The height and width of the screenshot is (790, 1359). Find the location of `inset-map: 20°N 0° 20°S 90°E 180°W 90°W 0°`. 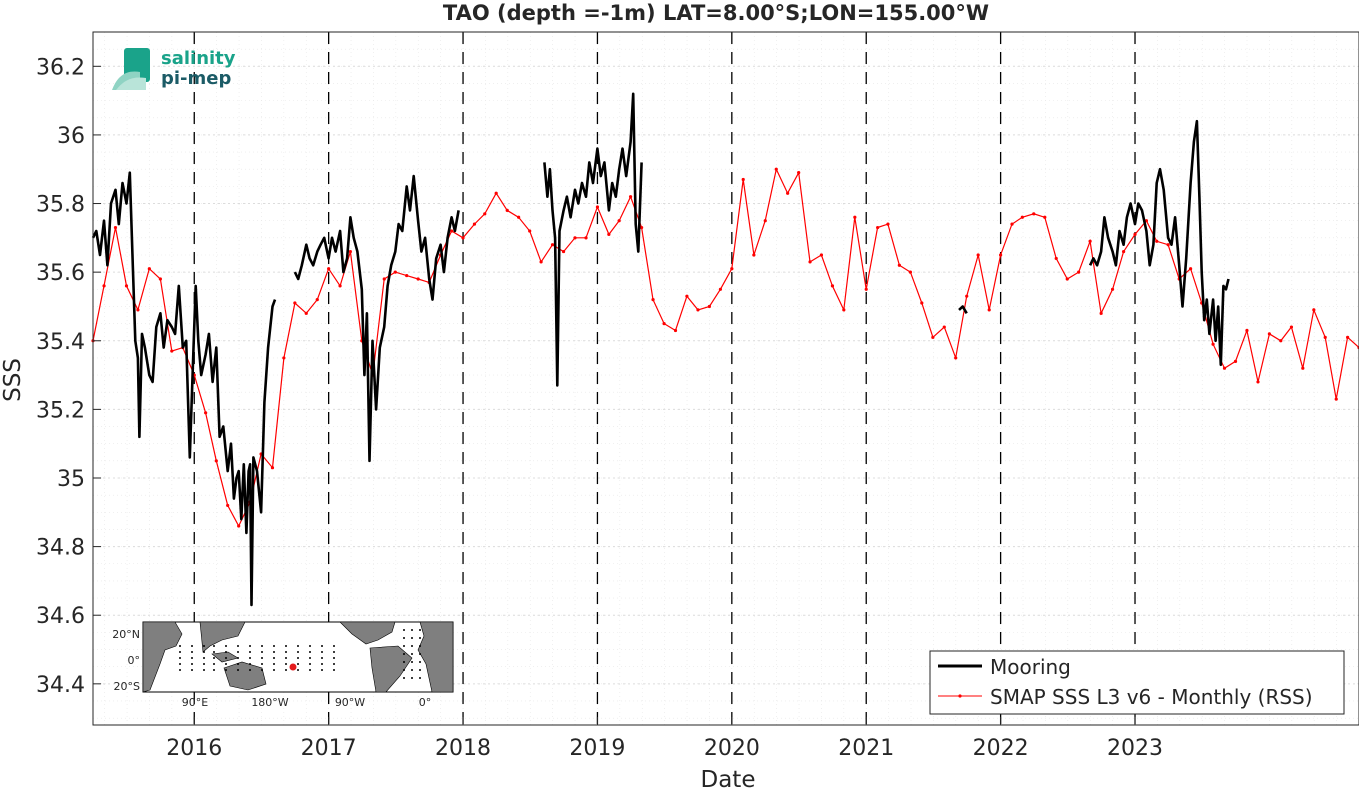

inset-map: 20°N 0° 20°S 90°E 180°W 90°W 0° is located at coordinates (283, 665).